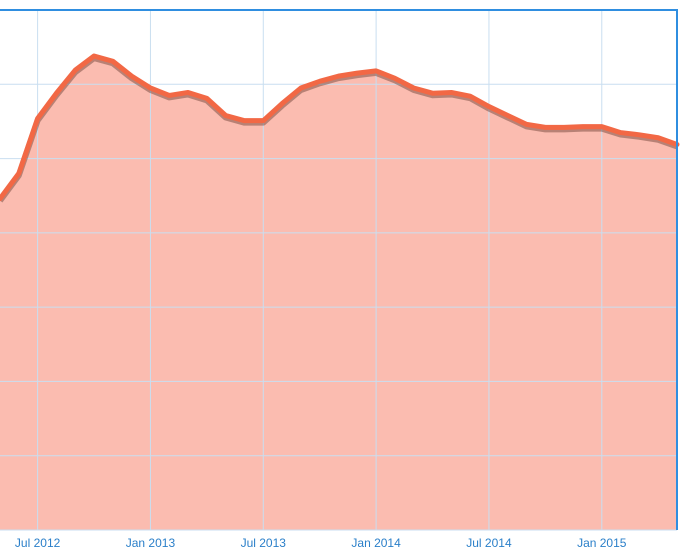 The height and width of the screenshot is (557, 684). Describe the element at coordinates (264, 543) in the screenshot. I see `x-tick-label: Jul 2013` at that location.